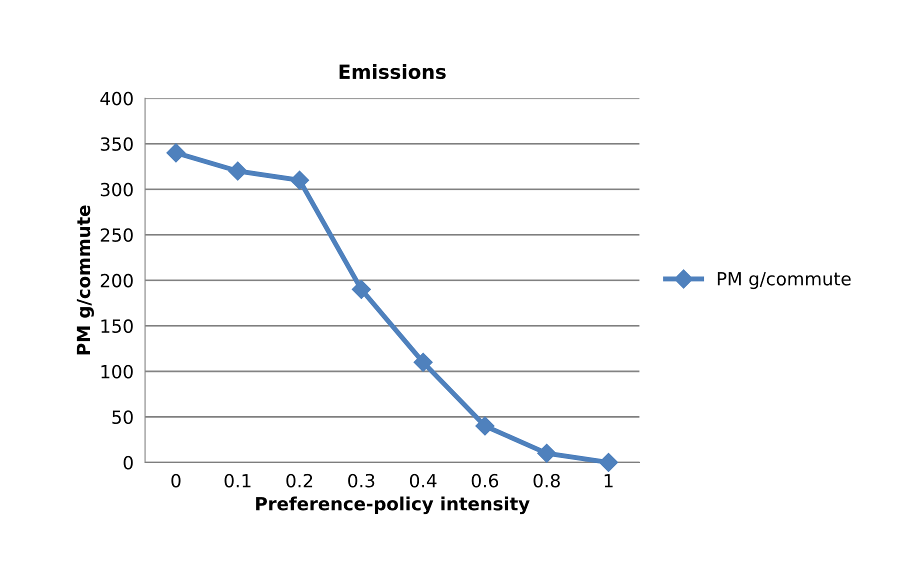 The height and width of the screenshot is (578, 924). What do you see at coordinates (547, 481) in the screenshot?
I see `x-tick-label: 0.8` at bounding box center [547, 481].